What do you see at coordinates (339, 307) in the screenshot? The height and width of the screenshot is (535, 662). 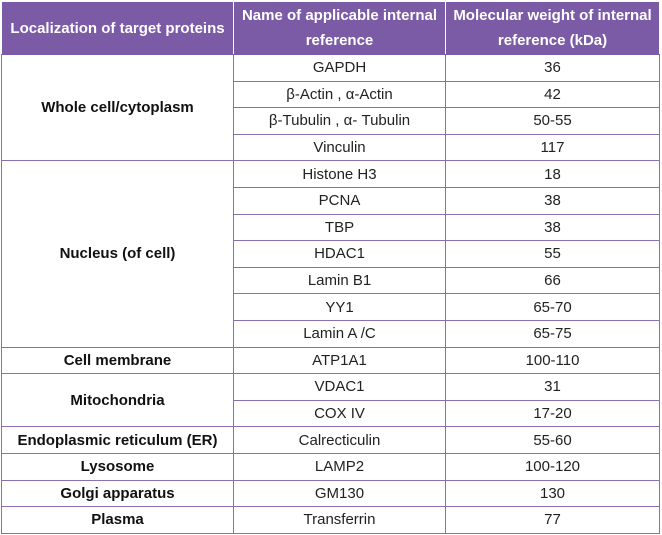 I see `reference-name-cell: YY1` at bounding box center [339, 307].